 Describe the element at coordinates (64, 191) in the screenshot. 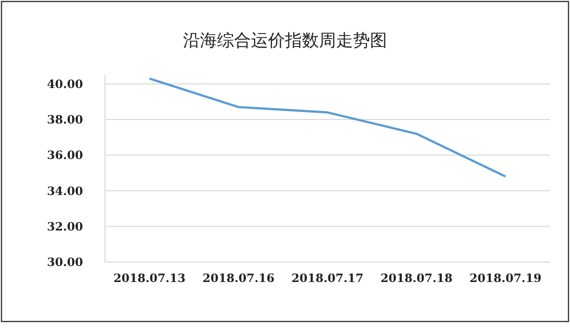

I see `y-tick-label: 34.00` at that location.